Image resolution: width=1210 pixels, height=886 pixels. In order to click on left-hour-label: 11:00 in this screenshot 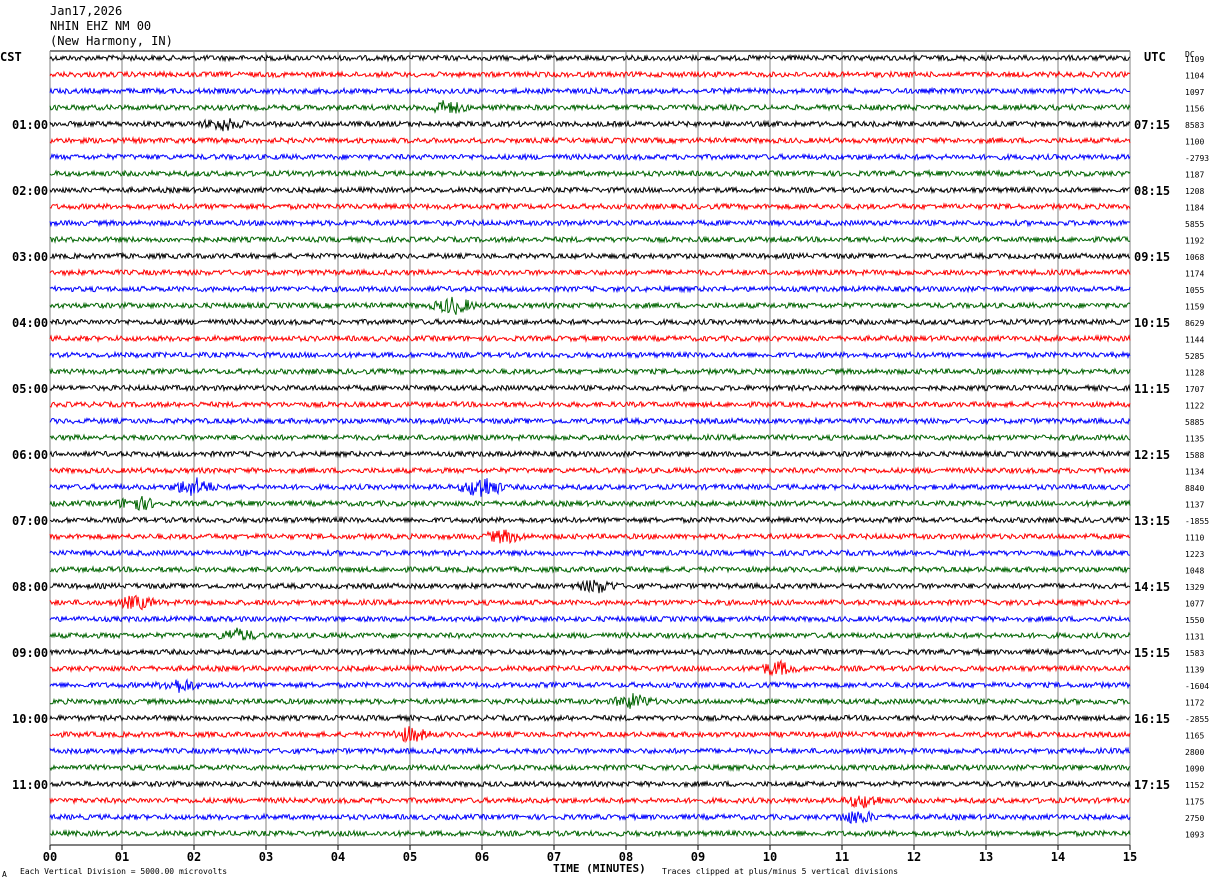, I will do `click(30, 785)`.